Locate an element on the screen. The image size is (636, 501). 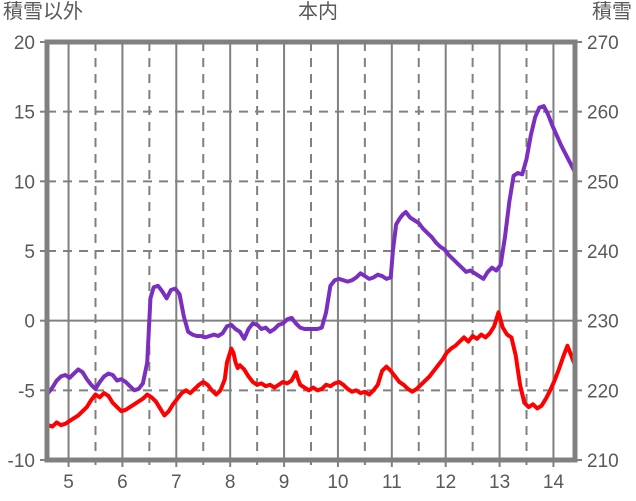
svg-text: 240 is located at coordinates (603, 252).